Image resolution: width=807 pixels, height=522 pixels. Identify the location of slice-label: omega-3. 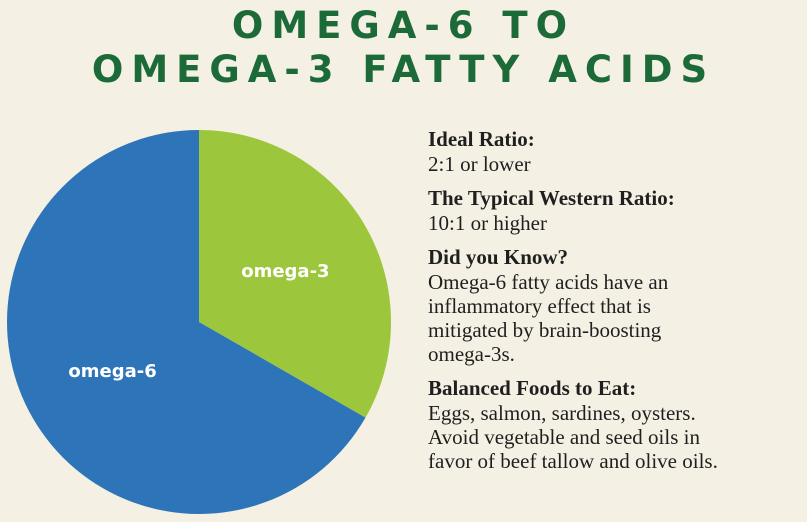
(285, 271).